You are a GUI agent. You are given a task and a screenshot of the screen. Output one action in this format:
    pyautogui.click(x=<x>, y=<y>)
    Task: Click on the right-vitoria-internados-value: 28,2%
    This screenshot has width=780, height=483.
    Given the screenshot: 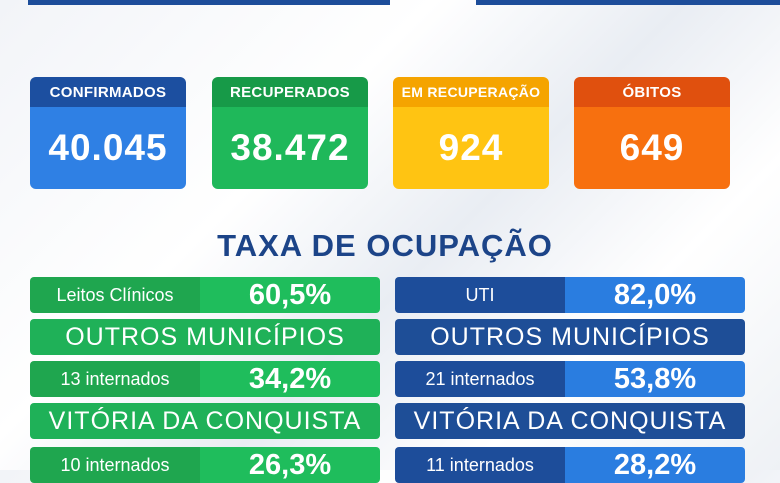 What is the action you would take?
    pyautogui.click(x=655, y=465)
    